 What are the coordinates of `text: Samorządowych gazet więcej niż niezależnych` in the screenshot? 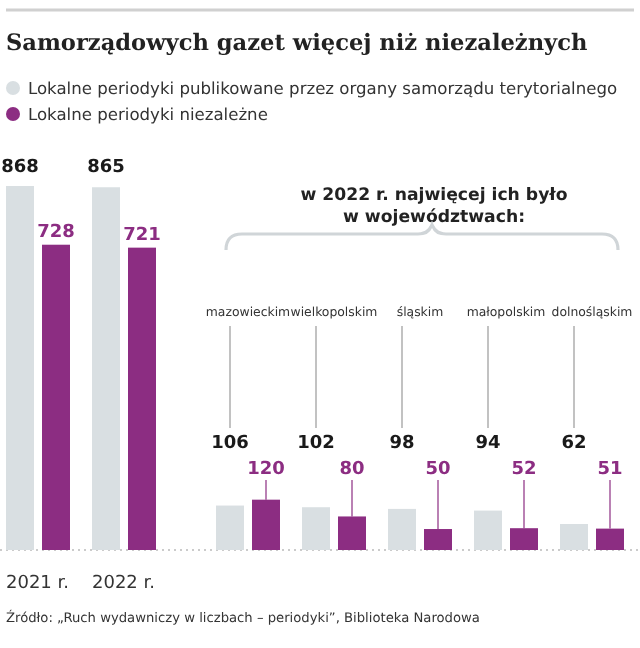 It's located at (297, 42).